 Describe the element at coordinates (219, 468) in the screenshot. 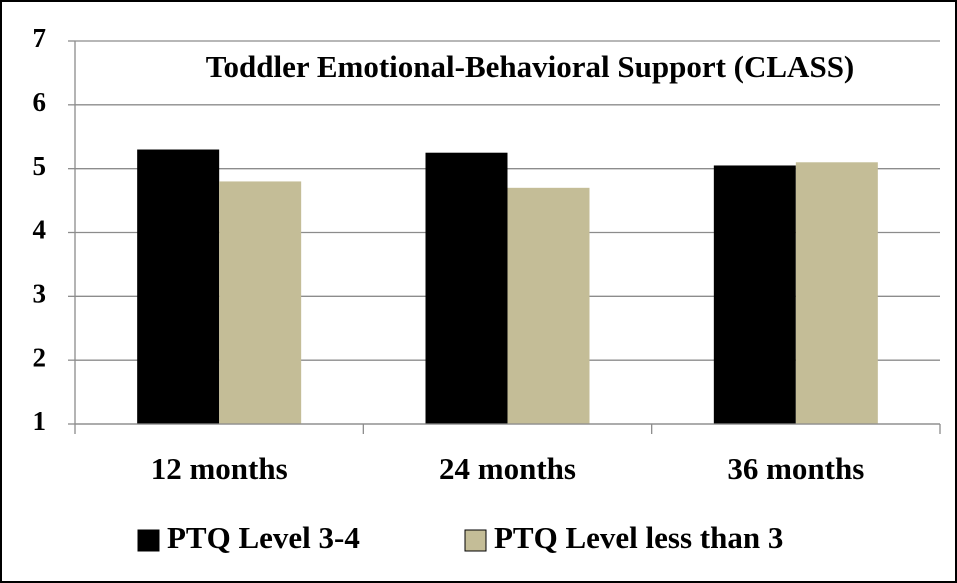

I see `x-tick-label: 12 months` at that location.